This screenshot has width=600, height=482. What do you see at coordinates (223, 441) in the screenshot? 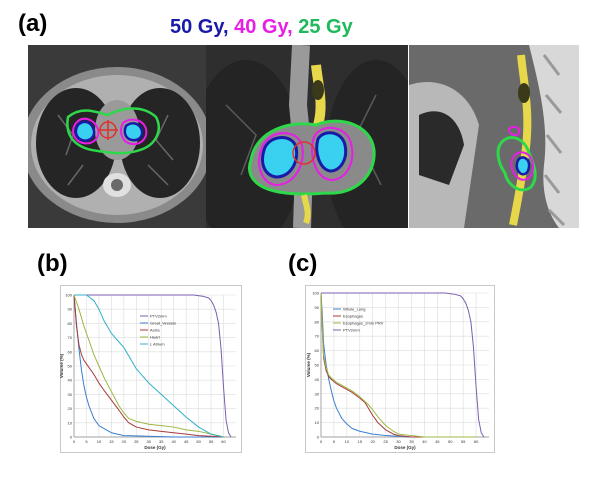
I see `chart-0-xtick-label: 60` at bounding box center [223, 441].